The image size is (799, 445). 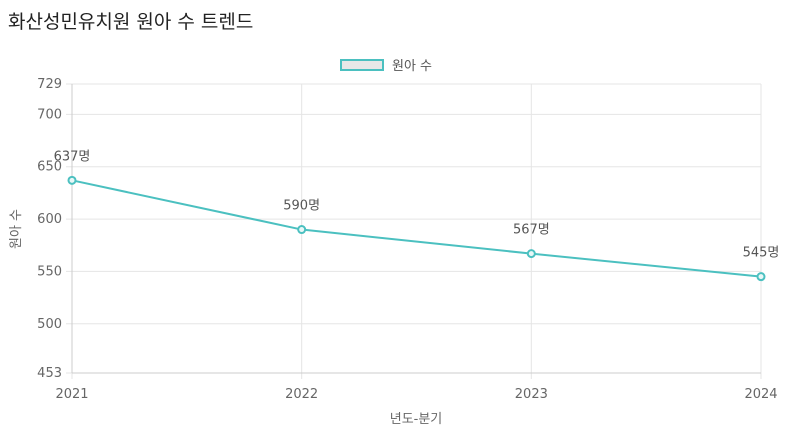 What do you see at coordinates (416, 419) in the screenshot?
I see `x-axis-label: 년도-분기` at bounding box center [416, 419].